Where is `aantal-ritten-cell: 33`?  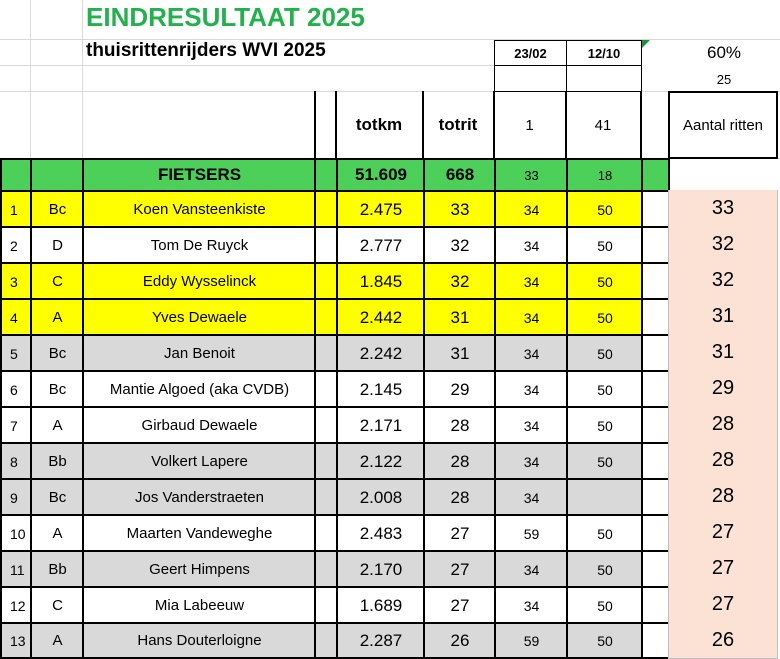
aantal-ritten-cell: 33 is located at coordinates (723, 208).